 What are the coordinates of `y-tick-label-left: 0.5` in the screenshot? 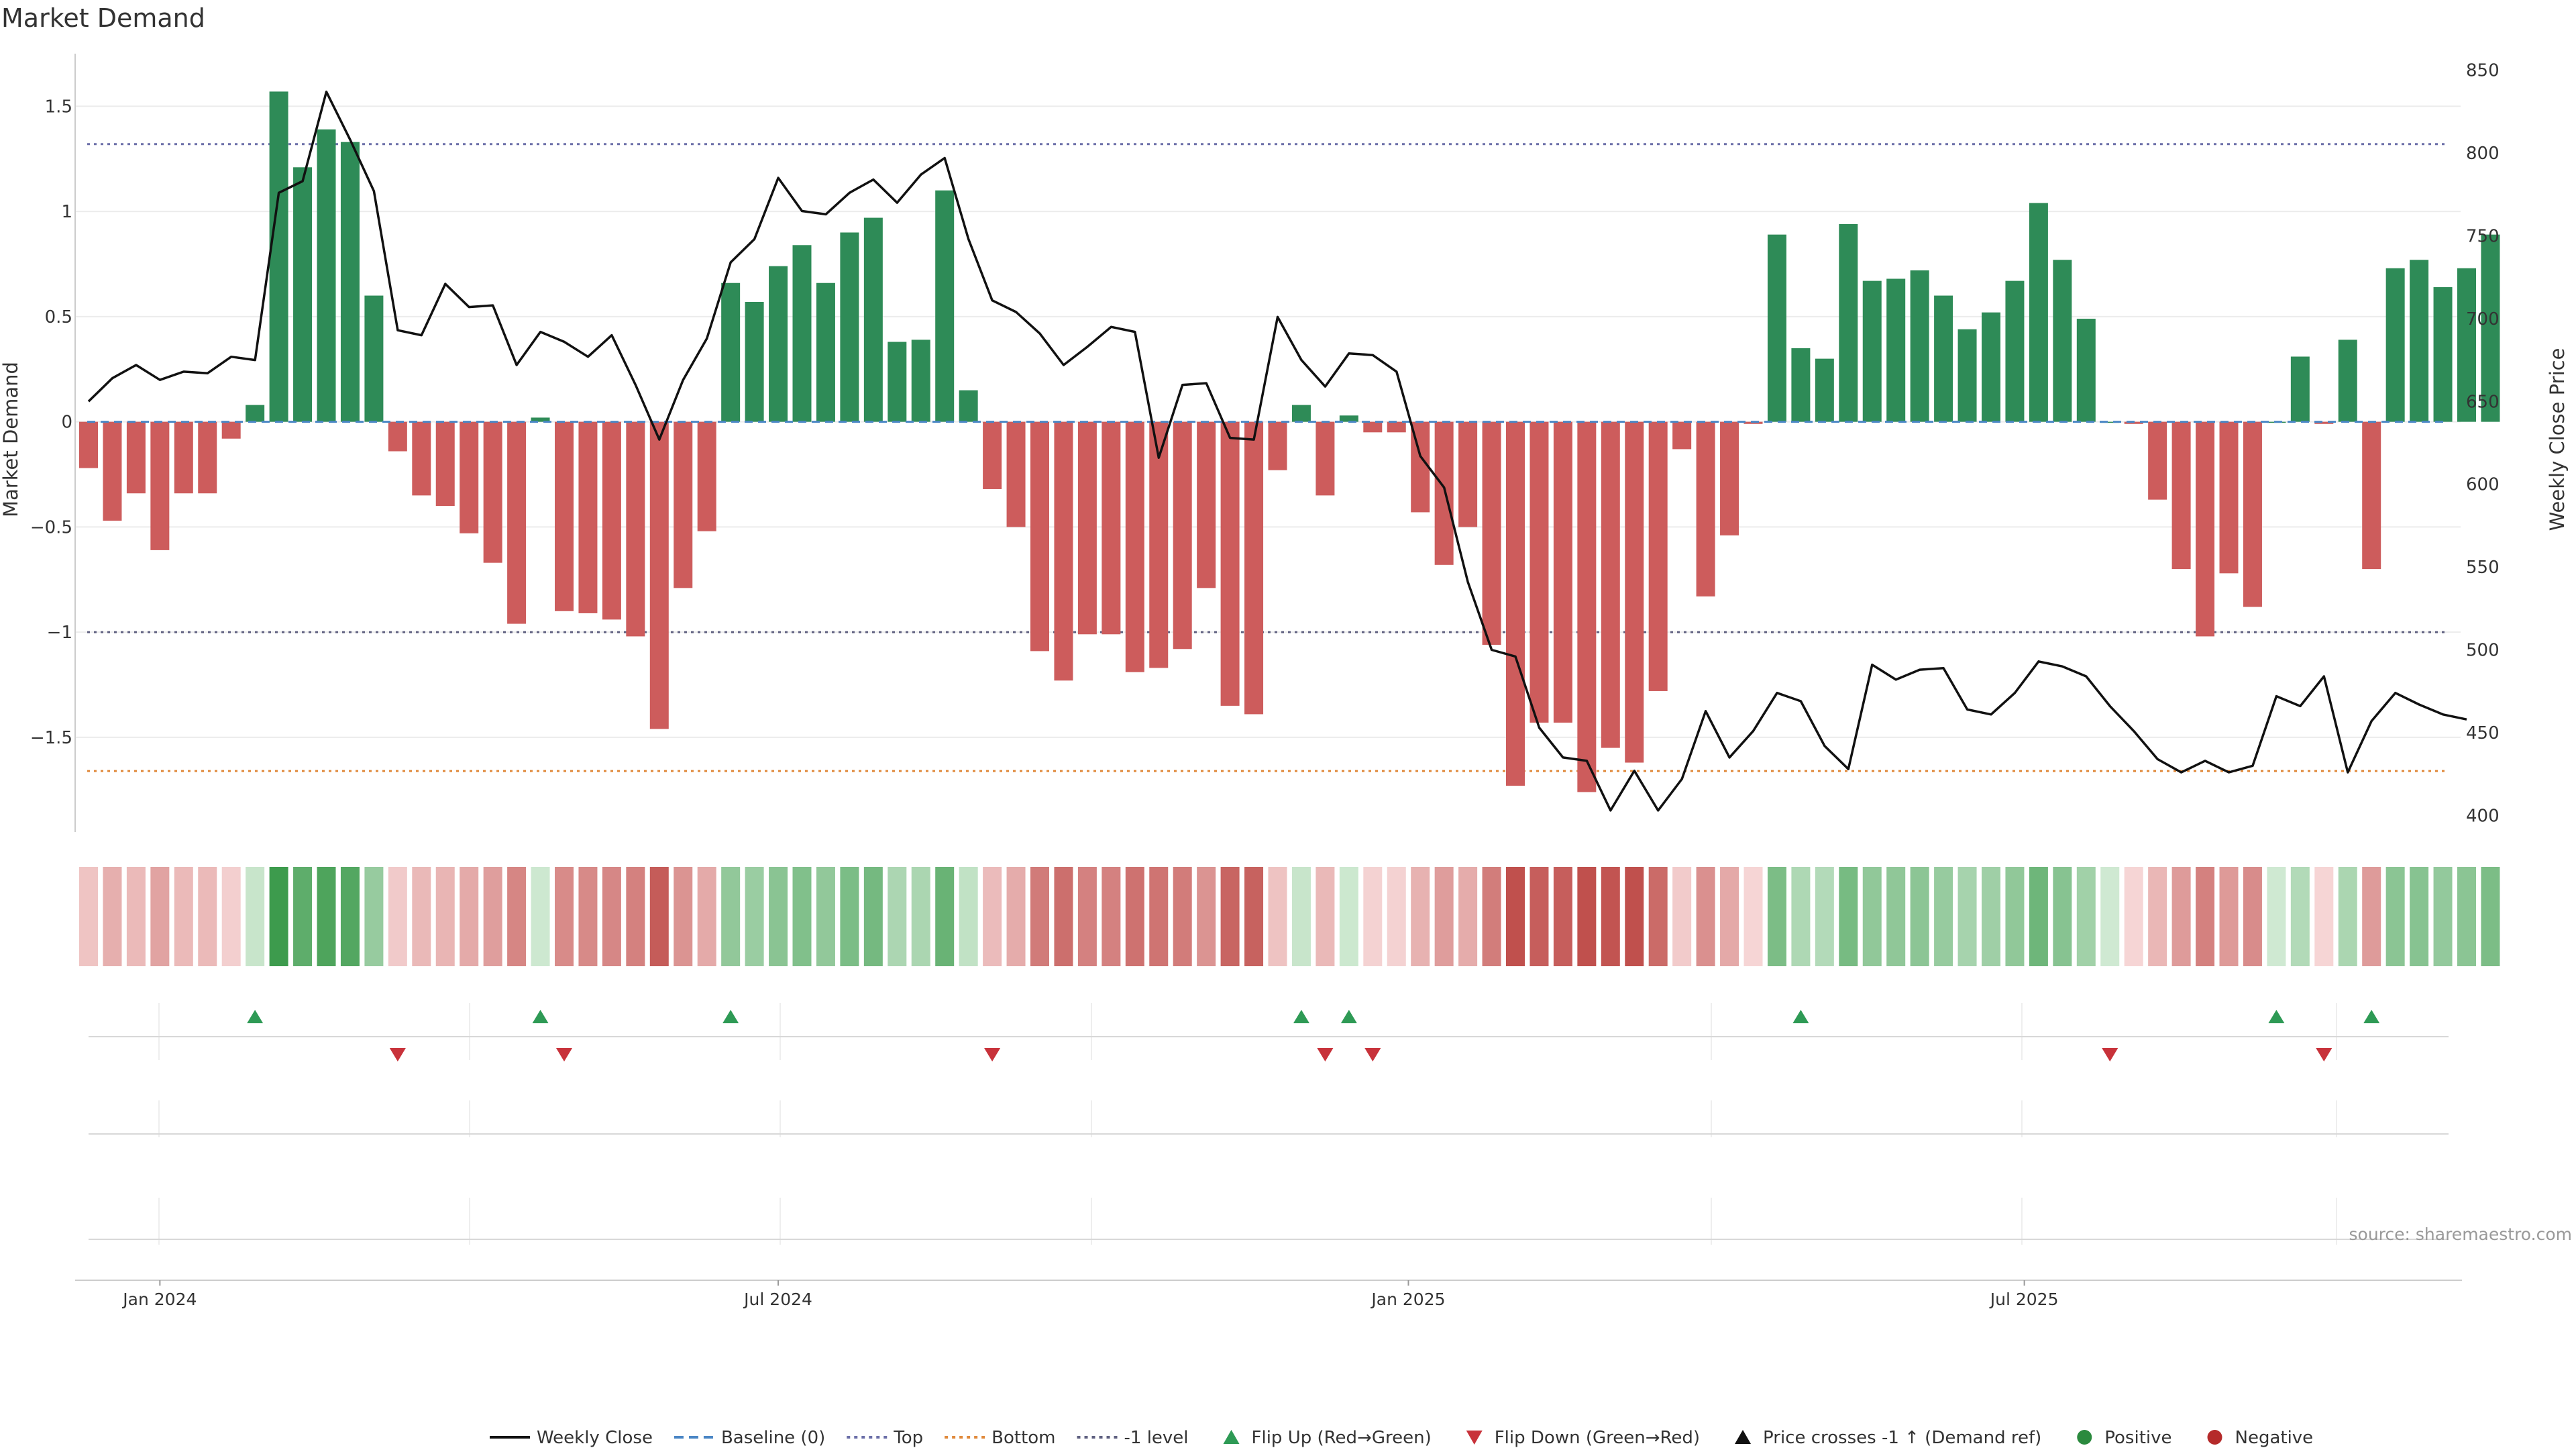 It's located at (58, 317).